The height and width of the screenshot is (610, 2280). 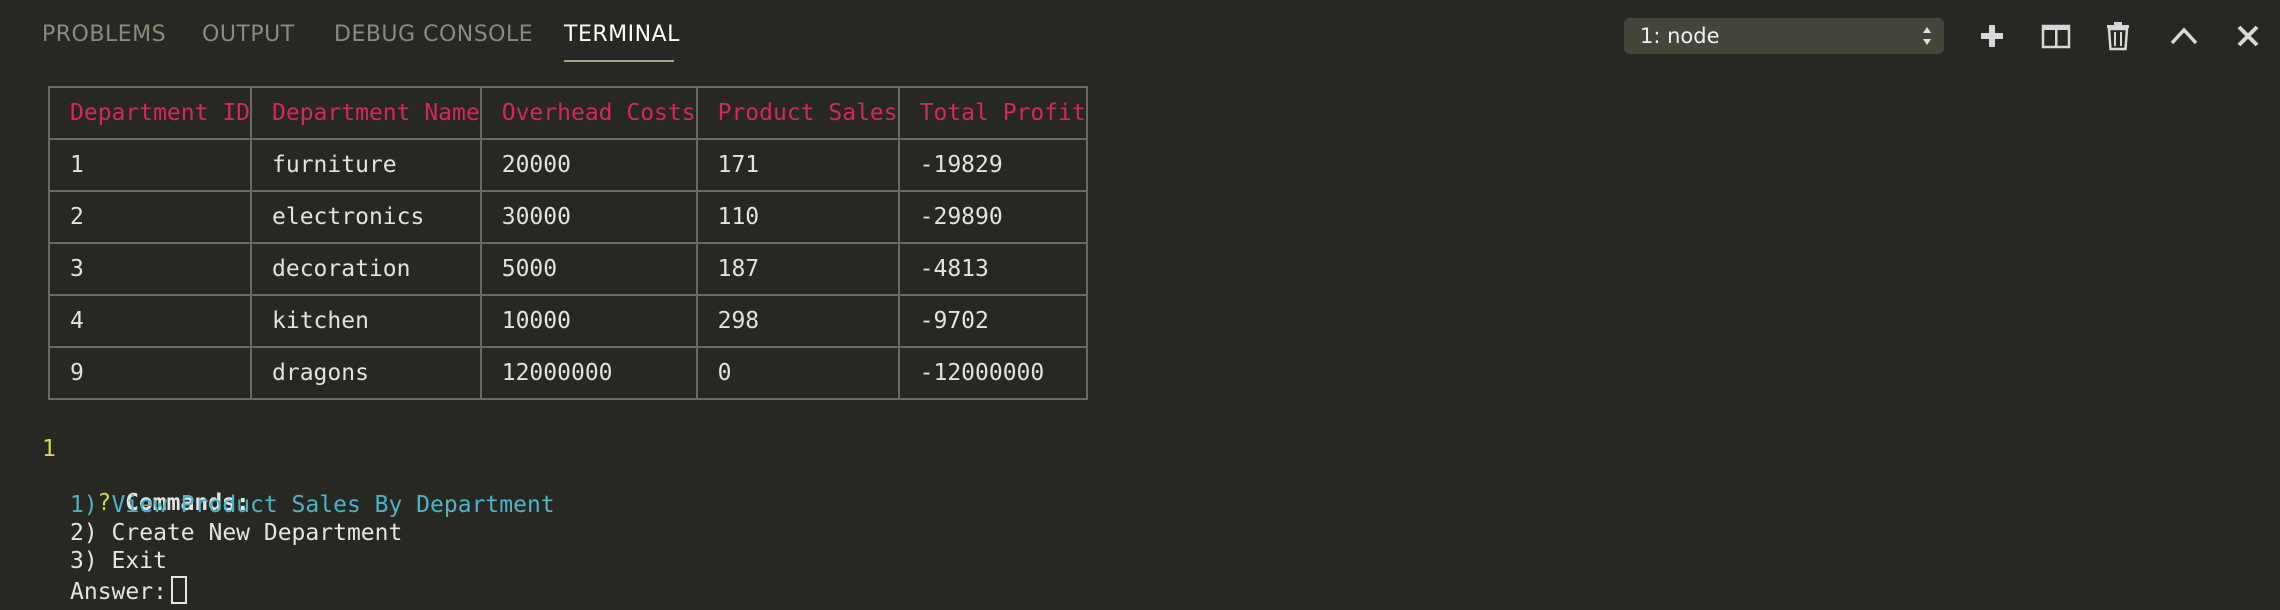 What do you see at coordinates (619, 61) in the screenshot?
I see `active-tab-indicator` at bounding box center [619, 61].